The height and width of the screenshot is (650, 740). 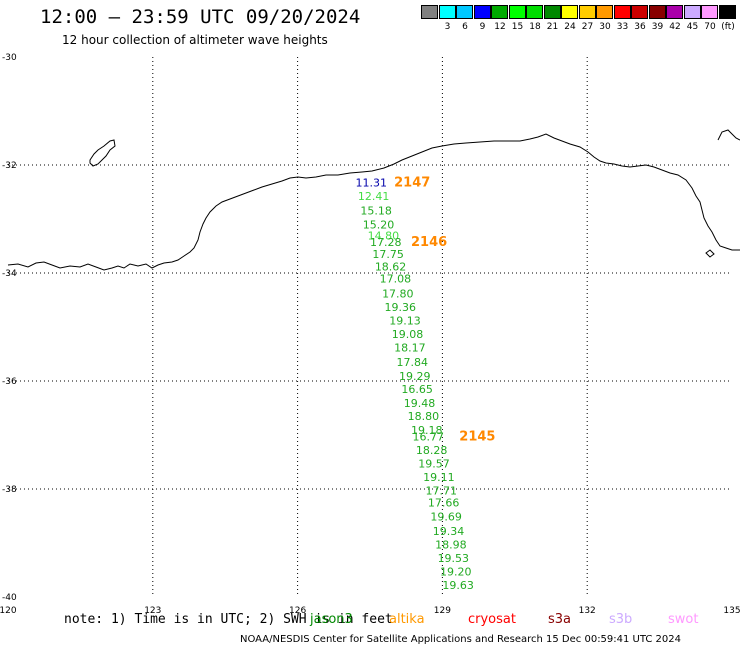 I want to click on wave-height-value: 19.20, so click(x=456, y=571).